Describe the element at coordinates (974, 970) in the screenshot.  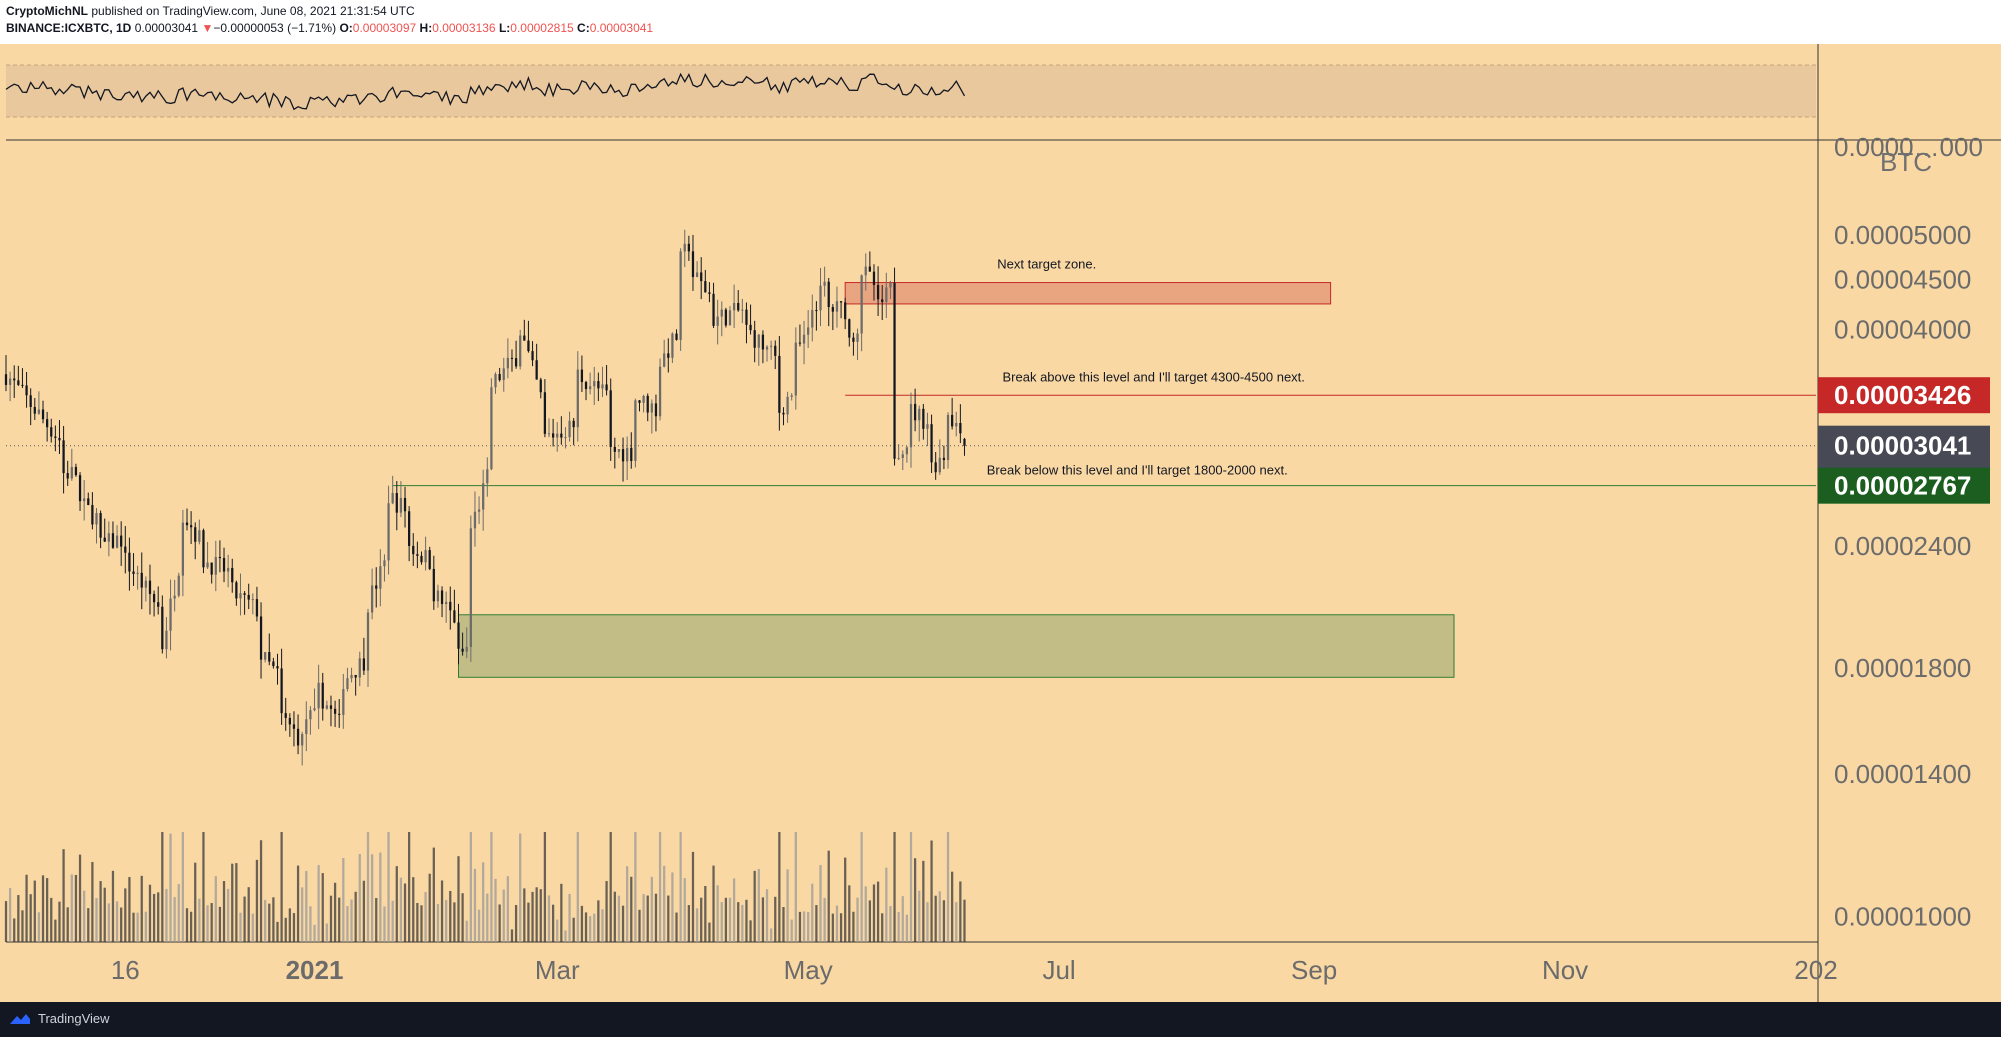
I see `time-axis: 16 2021 Mar May Jul Sep Nov 202` at that location.